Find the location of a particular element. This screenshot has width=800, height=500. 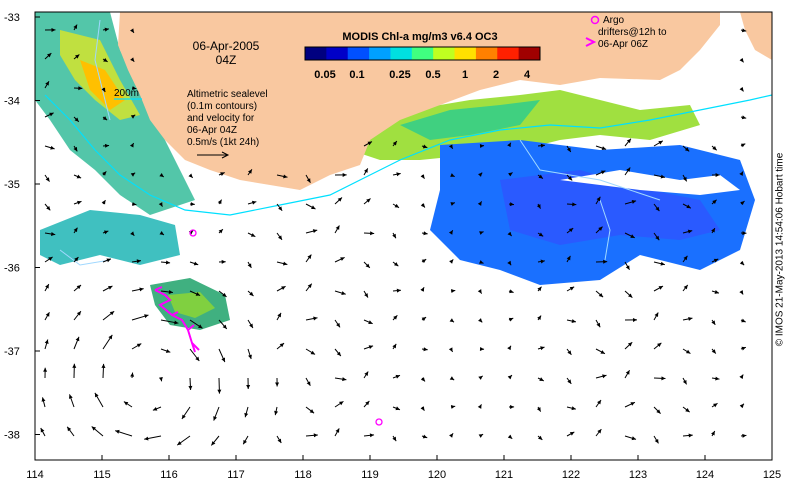

colorbar is located at coordinates (422, 53).